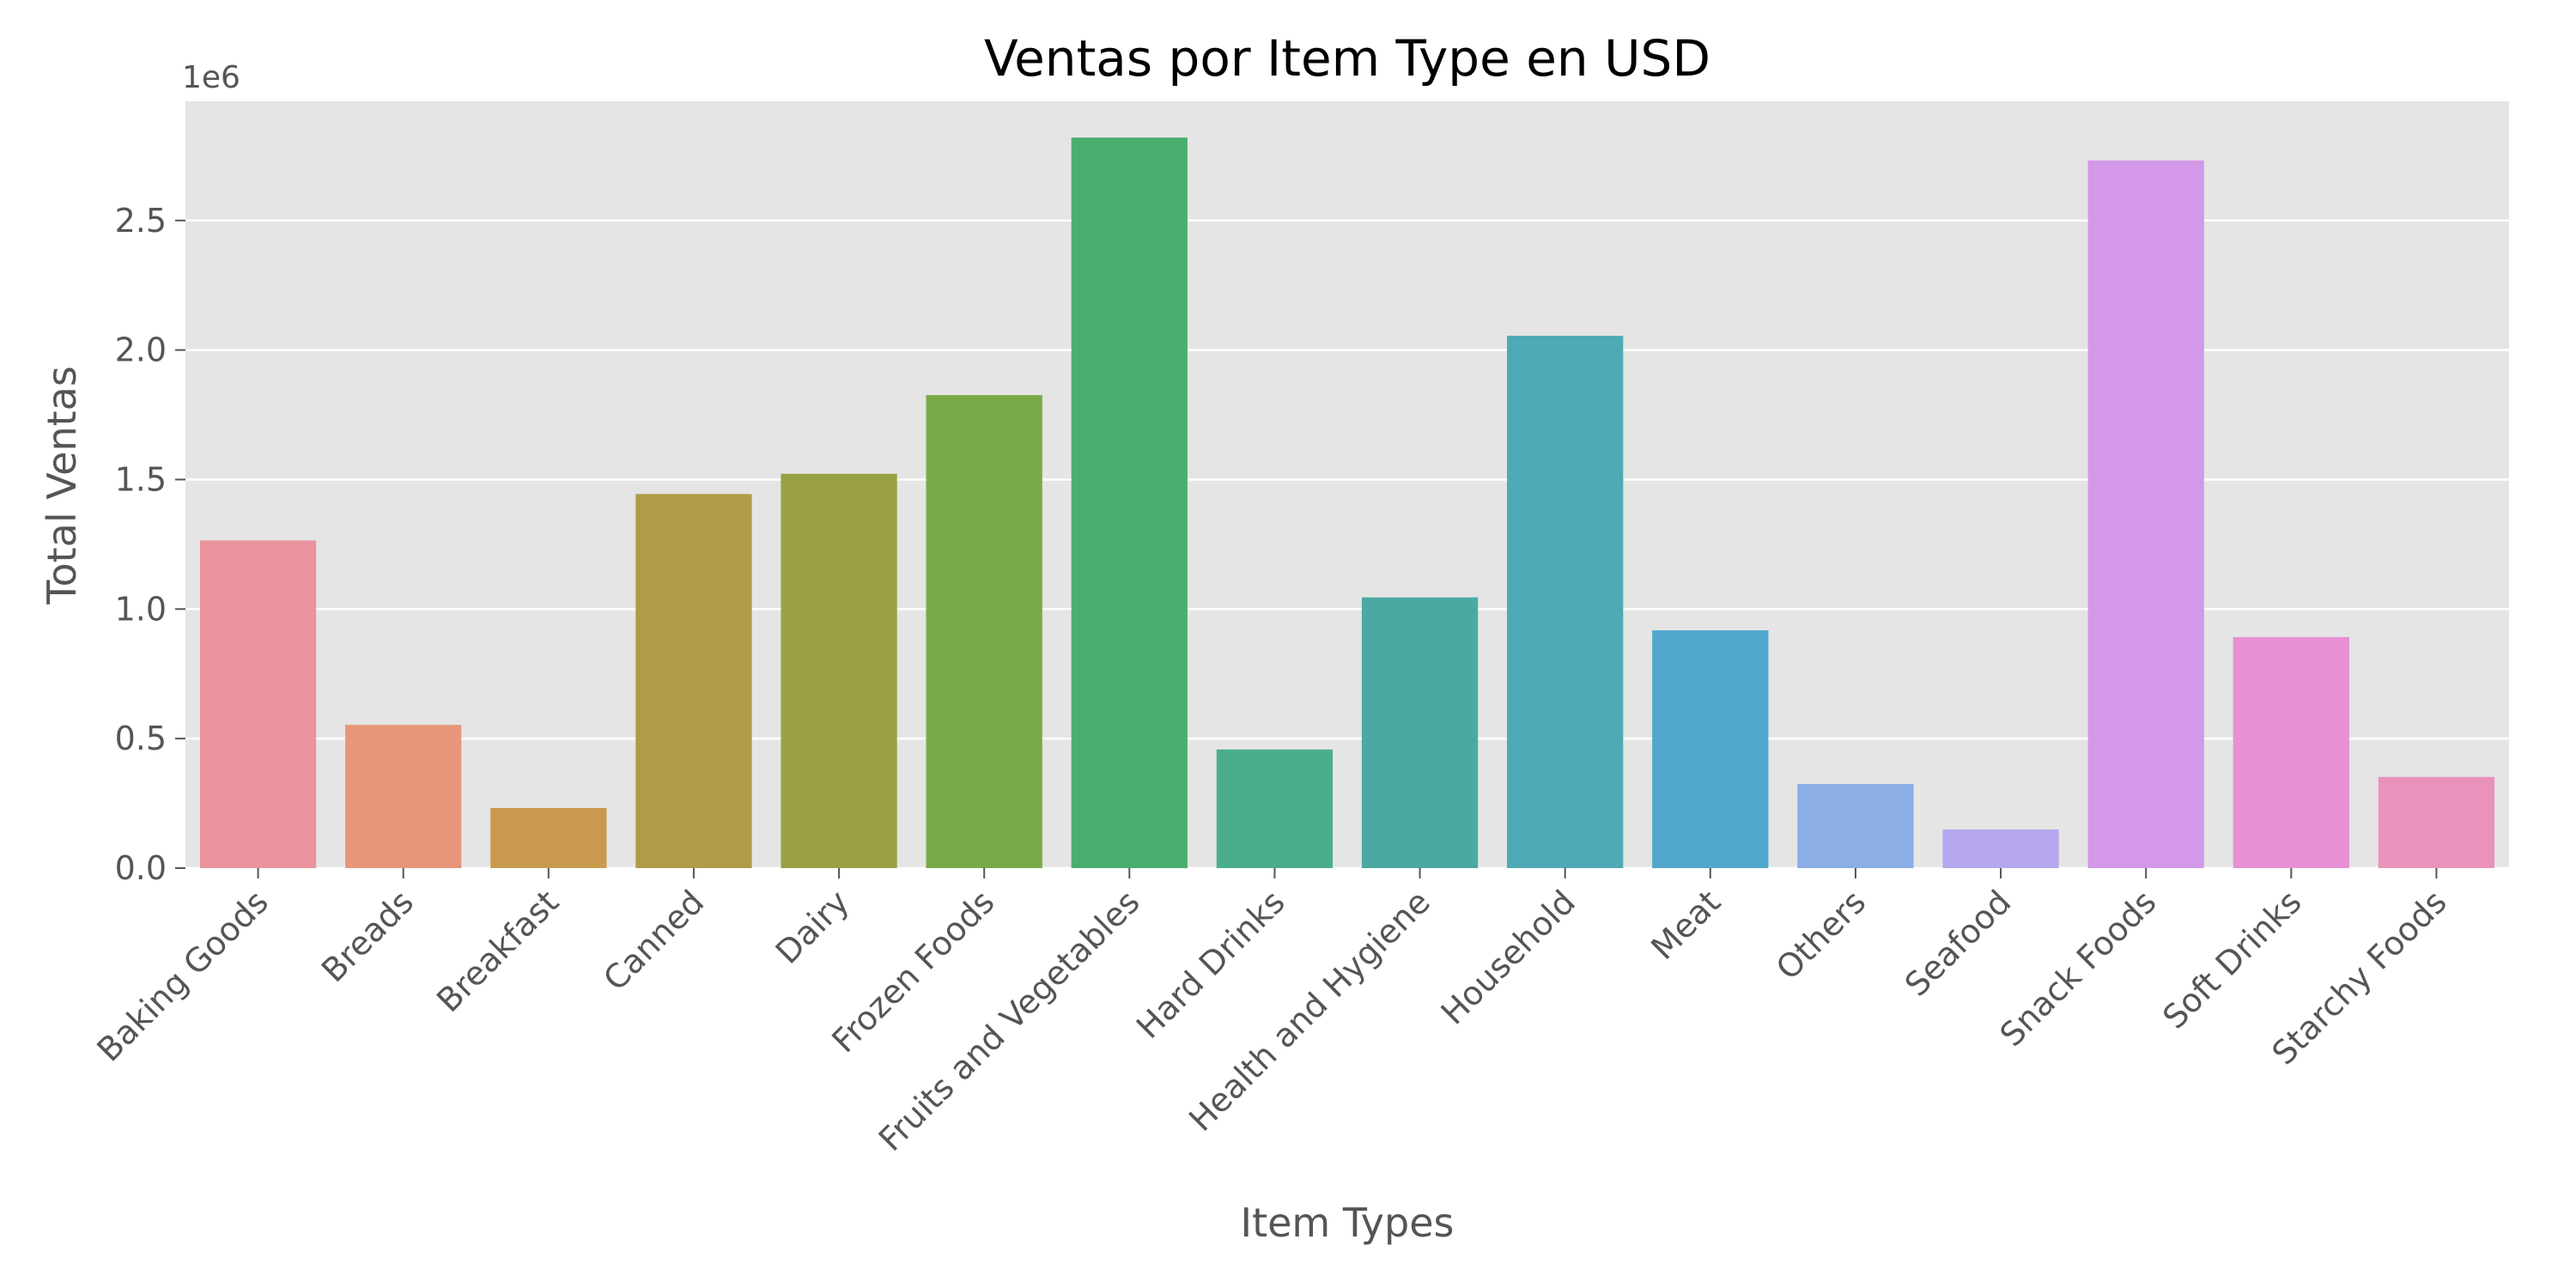 The image size is (2576, 1288). Describe the element at coordinates (1686, 925) in the screenshot. I see `x-tick-label: Meat` at that location.